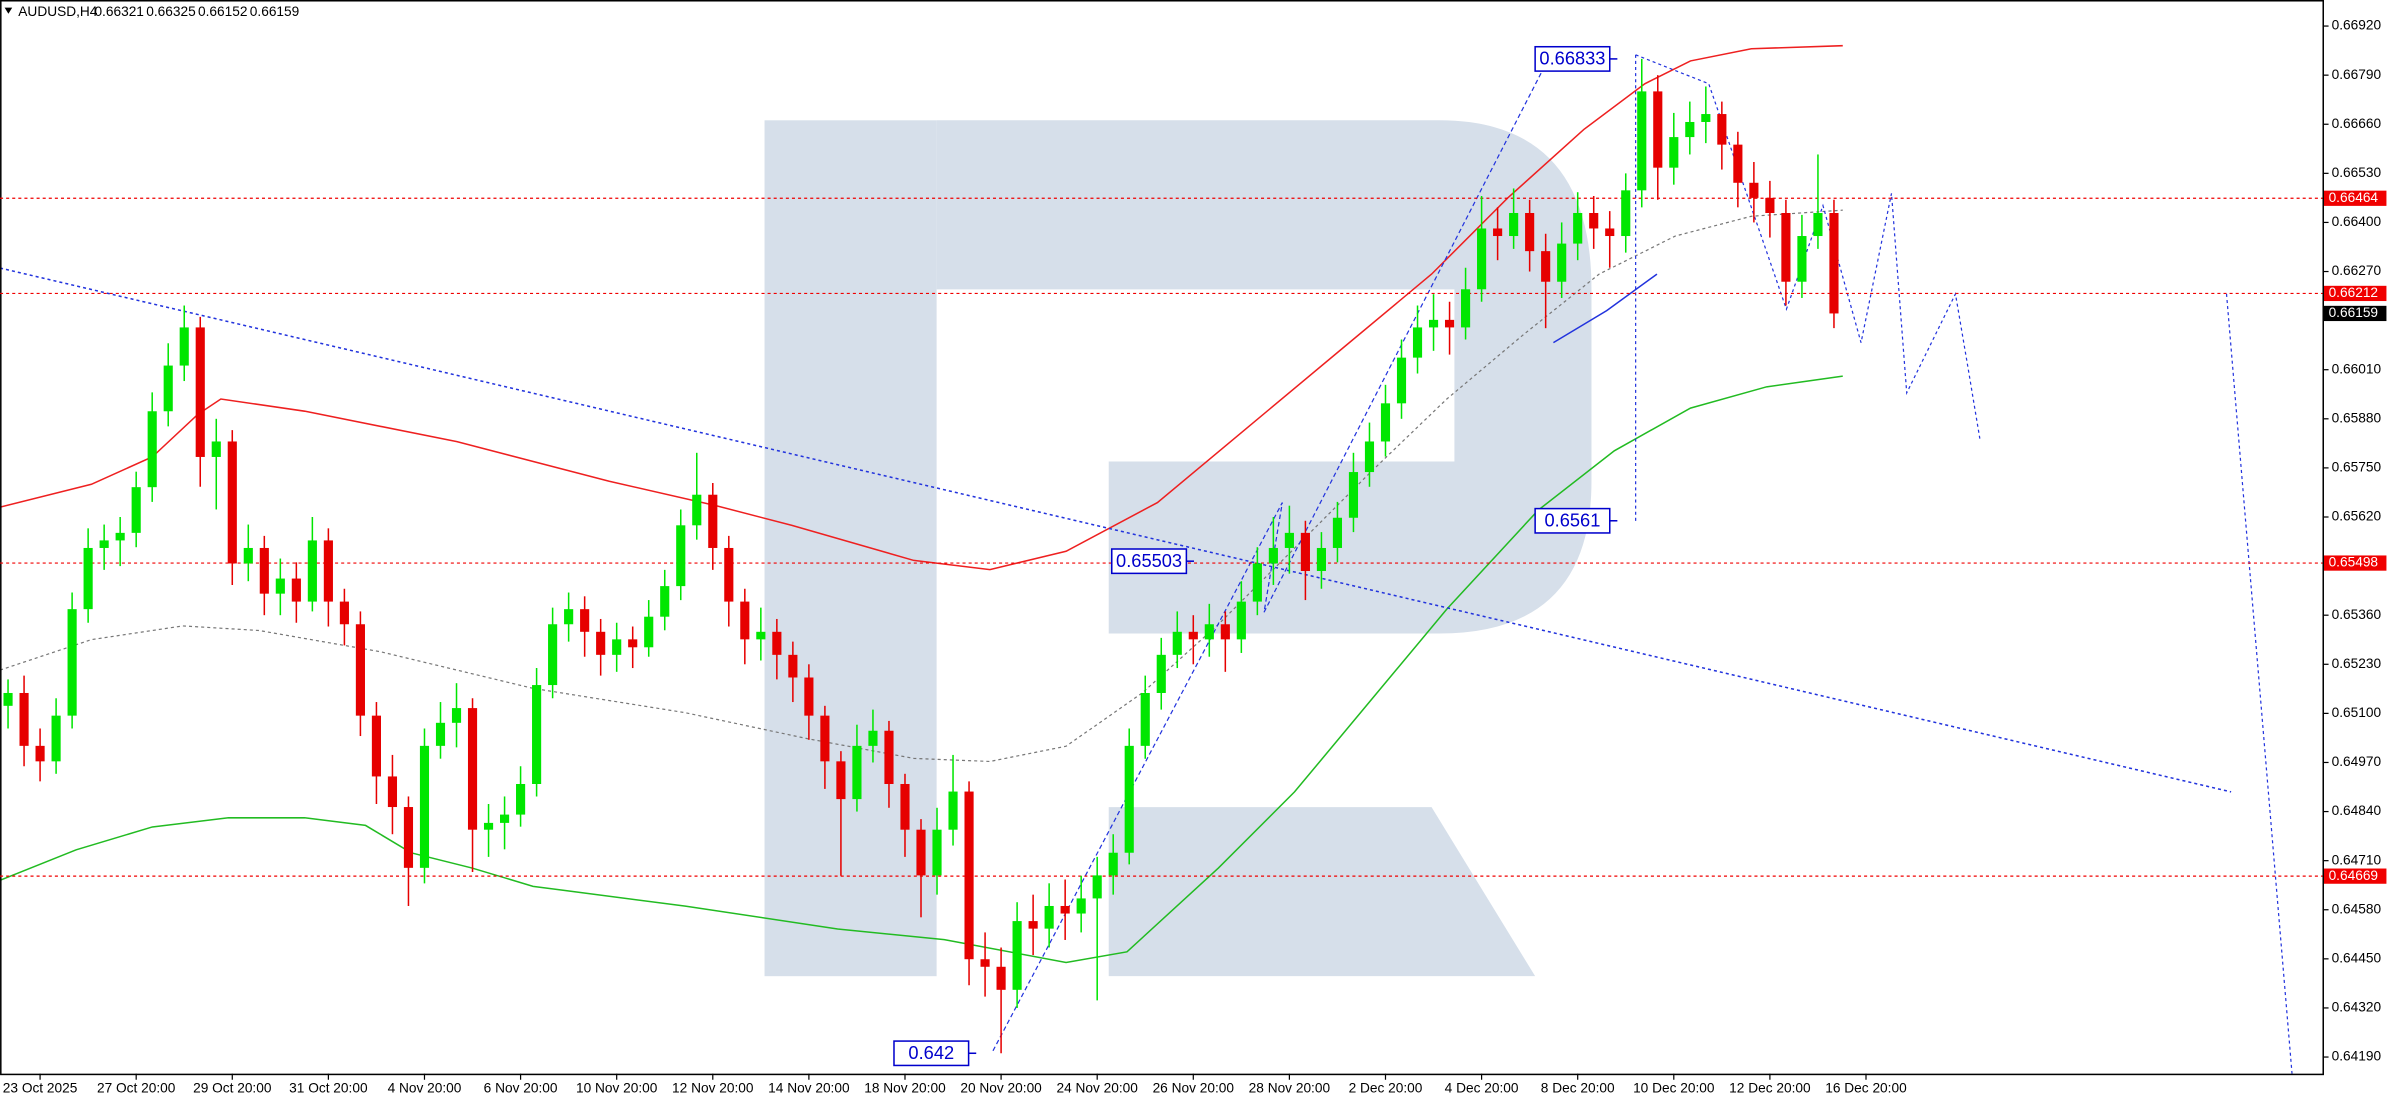 This screenshot has height=1100, width=2388. Describe the element at coordinates (2353, 292) in the screenshot. I see `level-label: 0.66212` at that location.